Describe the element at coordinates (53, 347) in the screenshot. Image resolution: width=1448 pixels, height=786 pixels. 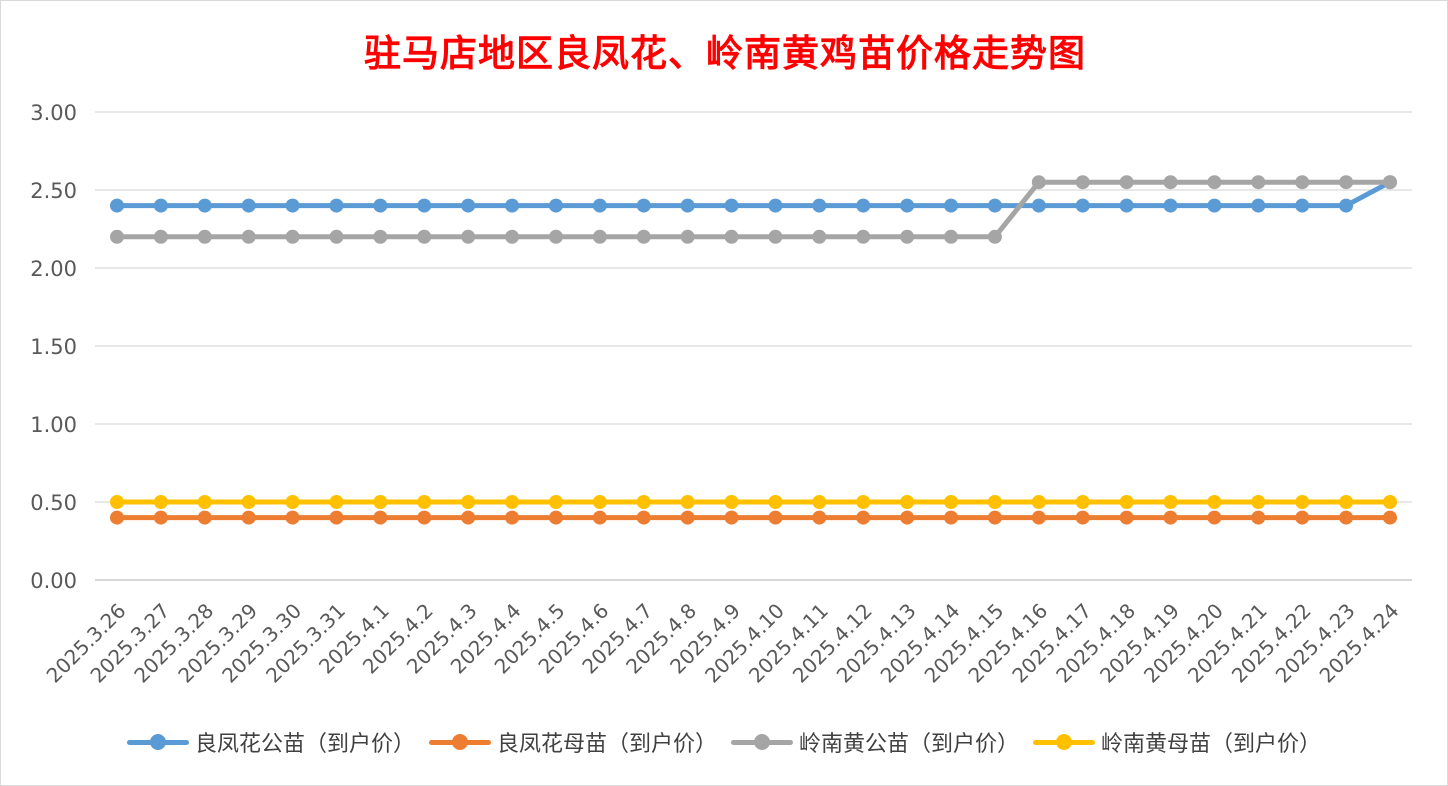
I see `y-axis-ticks: 0.00 0.50 1.00 1.50 2.00 2.50 3.00` at that location.